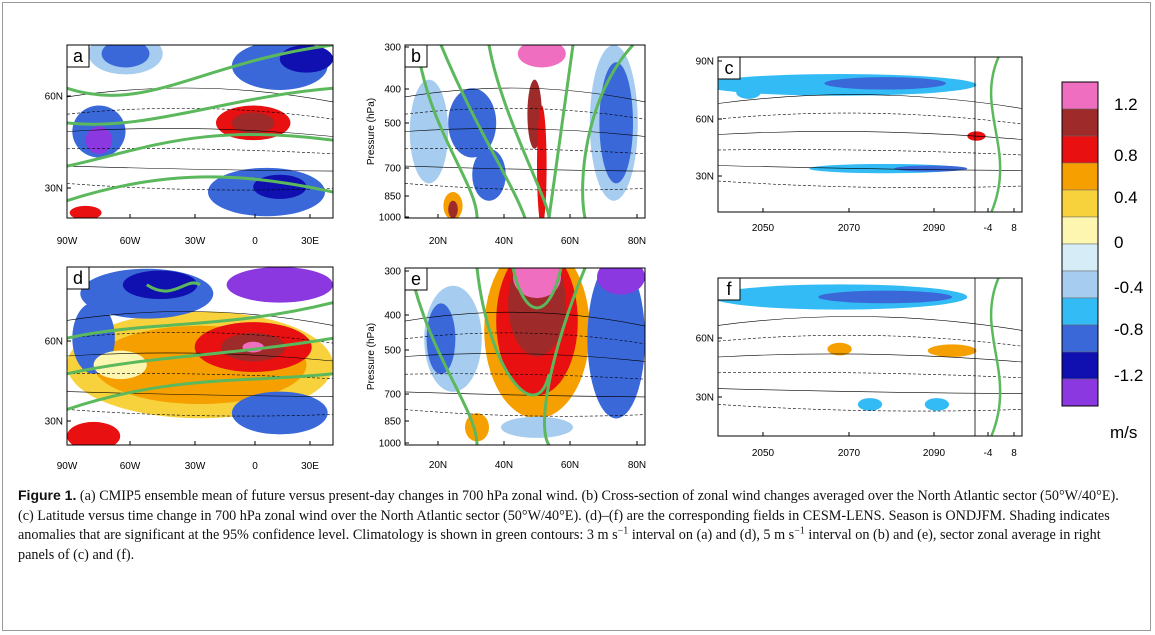 Image resolution: width=1155 pixels, height=635 pixels. What do you see at coordinates (130, 241) in the screenshot?
I see `x-tick-label: 60W` at bounding box center [130, 241].